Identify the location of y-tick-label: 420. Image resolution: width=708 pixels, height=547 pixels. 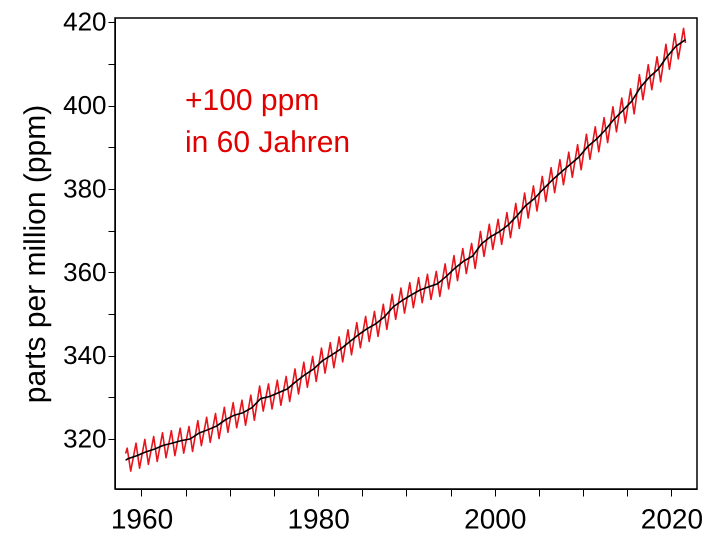
(84, 21).